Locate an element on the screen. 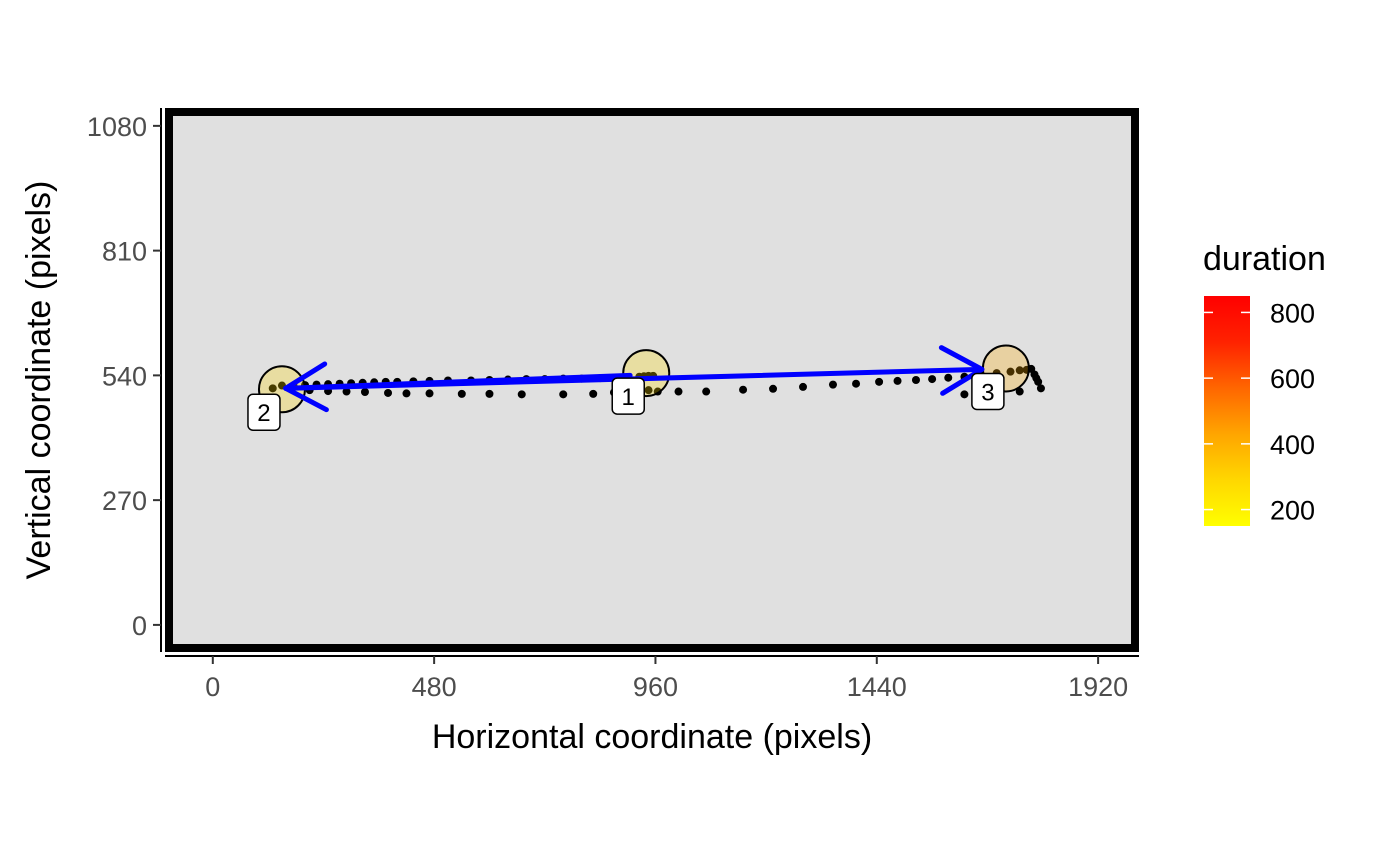 Image resolution: width=1400 pixels, height=865 pixels. legend-colorbar is located at coordinates (1227, 411).